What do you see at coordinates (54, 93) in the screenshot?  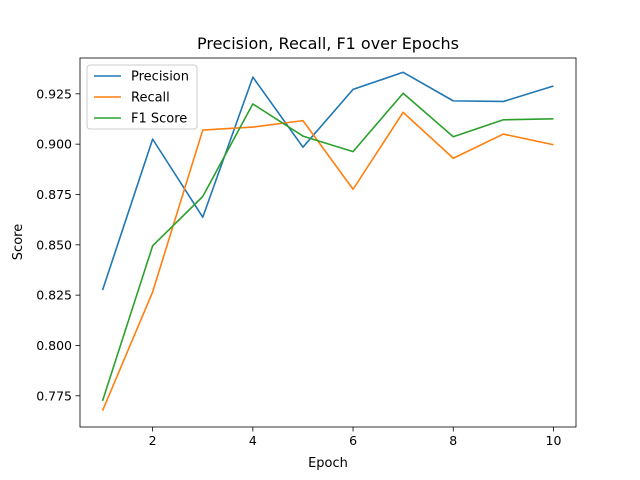 I see `y-tick-label-6: 0.925` at bounding box center [54, 93].